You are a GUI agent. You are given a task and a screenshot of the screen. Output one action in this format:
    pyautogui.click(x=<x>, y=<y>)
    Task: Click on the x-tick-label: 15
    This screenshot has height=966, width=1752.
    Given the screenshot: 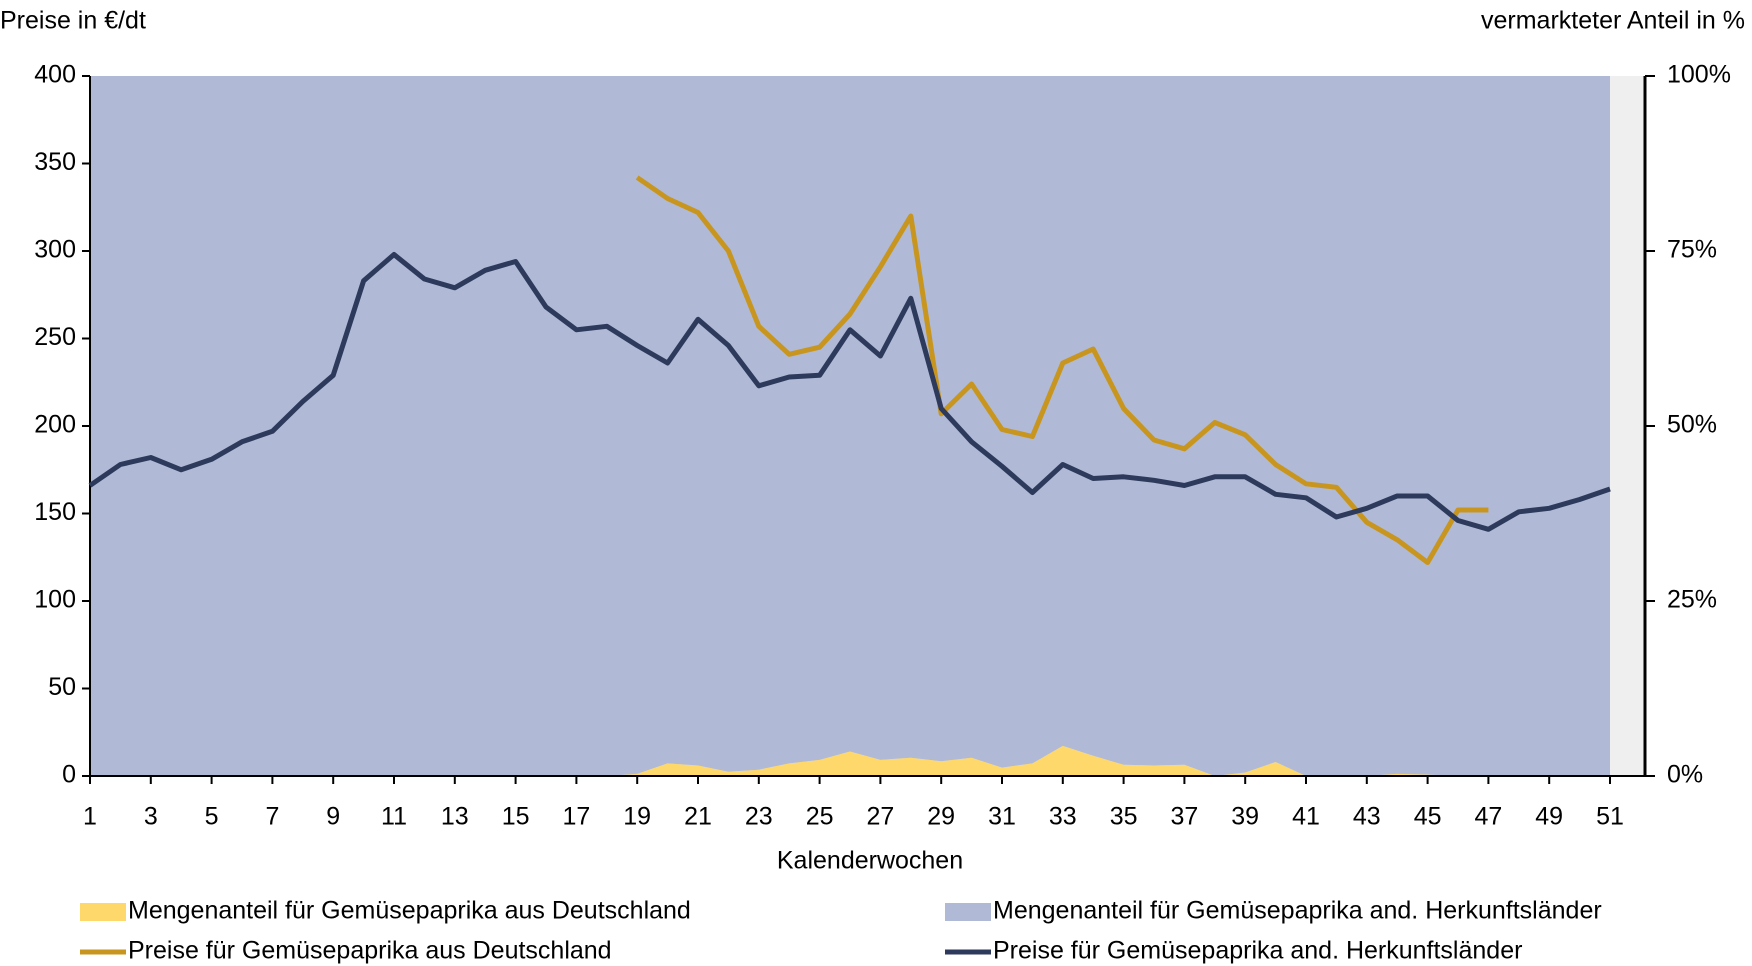 What is the action you would take?
    pyautogui.click(x=516, y=817)
    